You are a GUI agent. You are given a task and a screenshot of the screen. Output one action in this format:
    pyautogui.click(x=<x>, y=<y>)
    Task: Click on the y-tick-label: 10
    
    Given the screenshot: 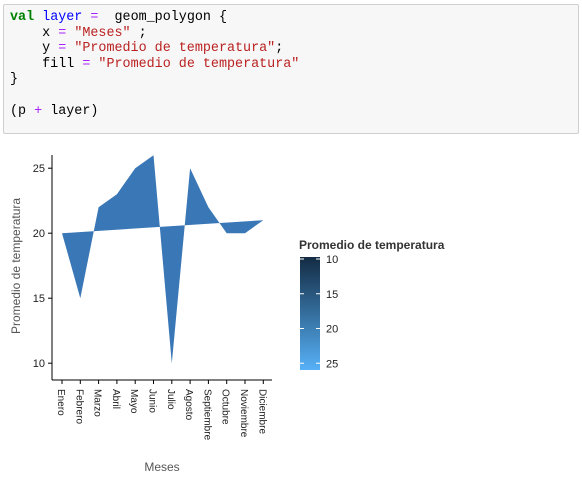 What is the action you would take?
    pyautogui.click(x=39, y=364)
    